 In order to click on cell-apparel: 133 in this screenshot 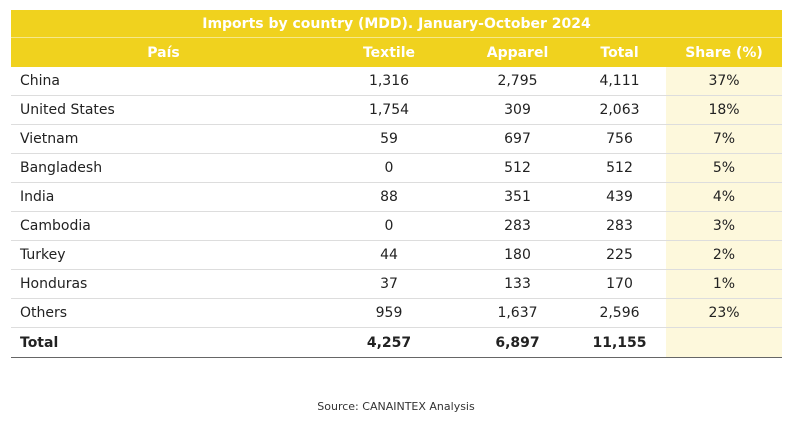, I will do `click(517, 284)`.